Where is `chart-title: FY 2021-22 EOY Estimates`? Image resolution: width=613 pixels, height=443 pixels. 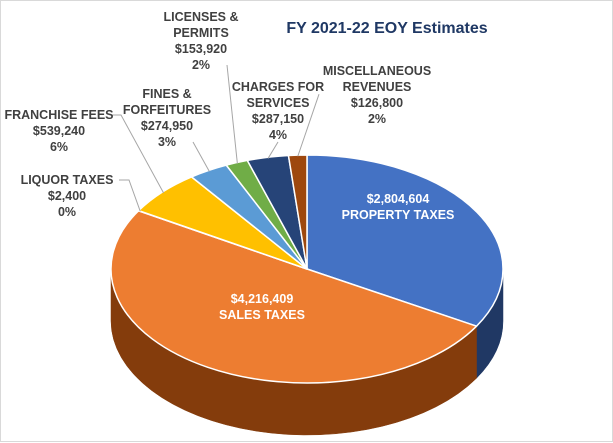
chart-title: FY 2021-22 EOY Estimates is located at coordinates (386, 28).